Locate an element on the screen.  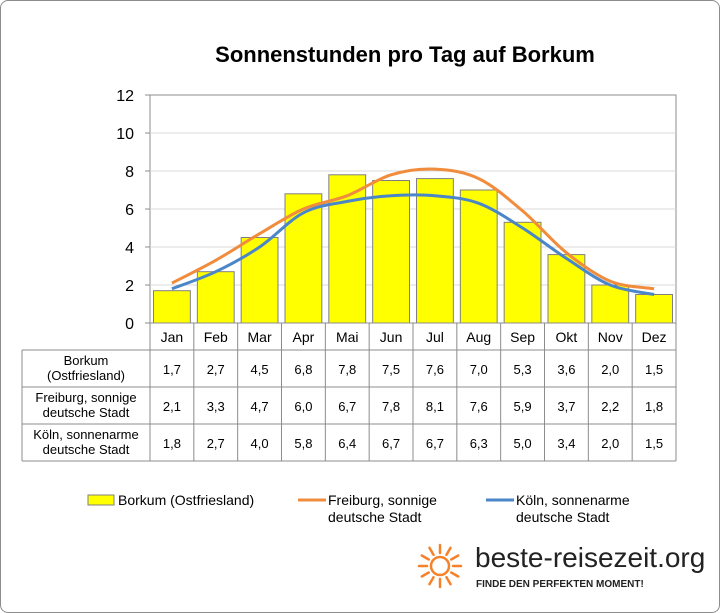
legend-label: Freiburg, sonnige is located at coordinates (382, 500).